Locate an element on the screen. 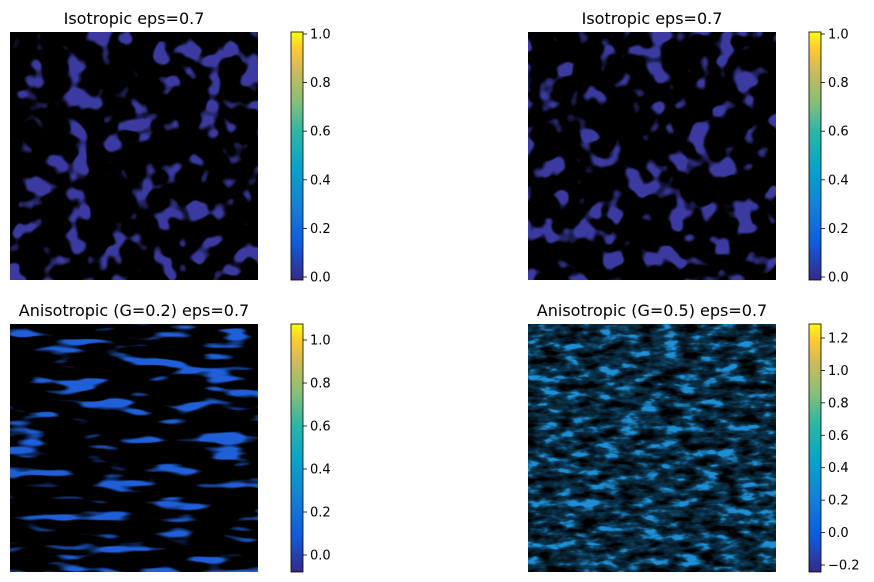 This screenshot has height=582, width=874. panel-4-heatmap is located at coordinates (652, 448).